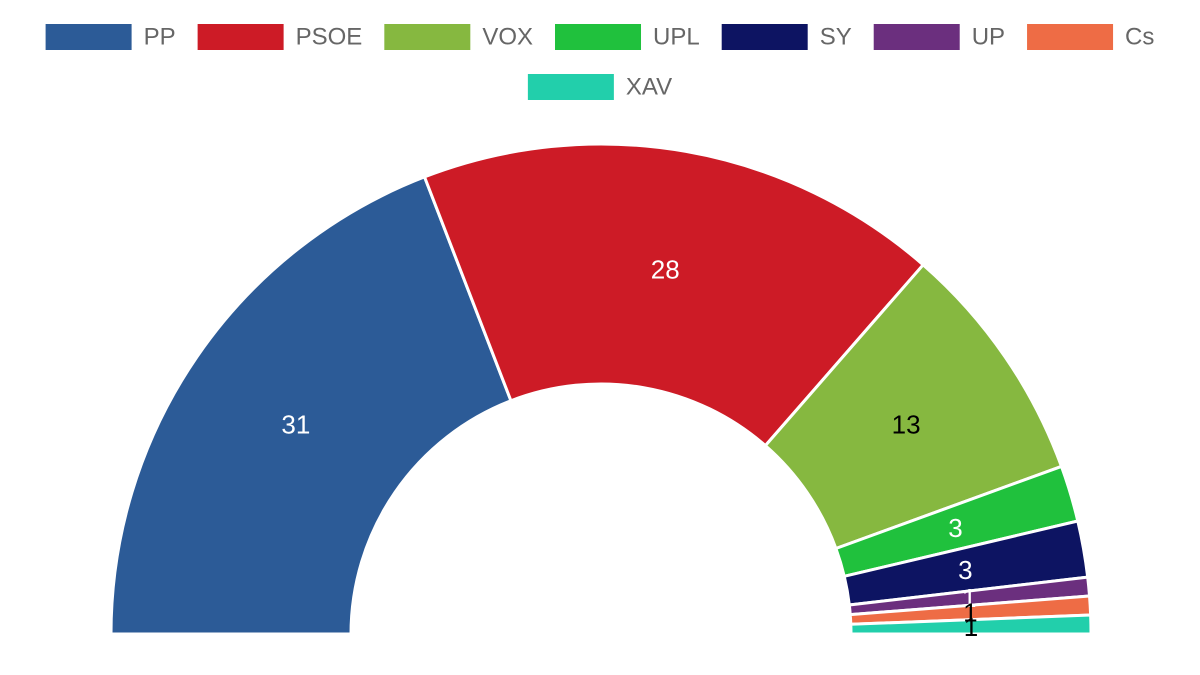 Image resolution: width=1200 pixels, height=675 pixels. Describe the element at coordinates (295, 425) in the screenshot. I see `data-label-pp: 31` at that location.